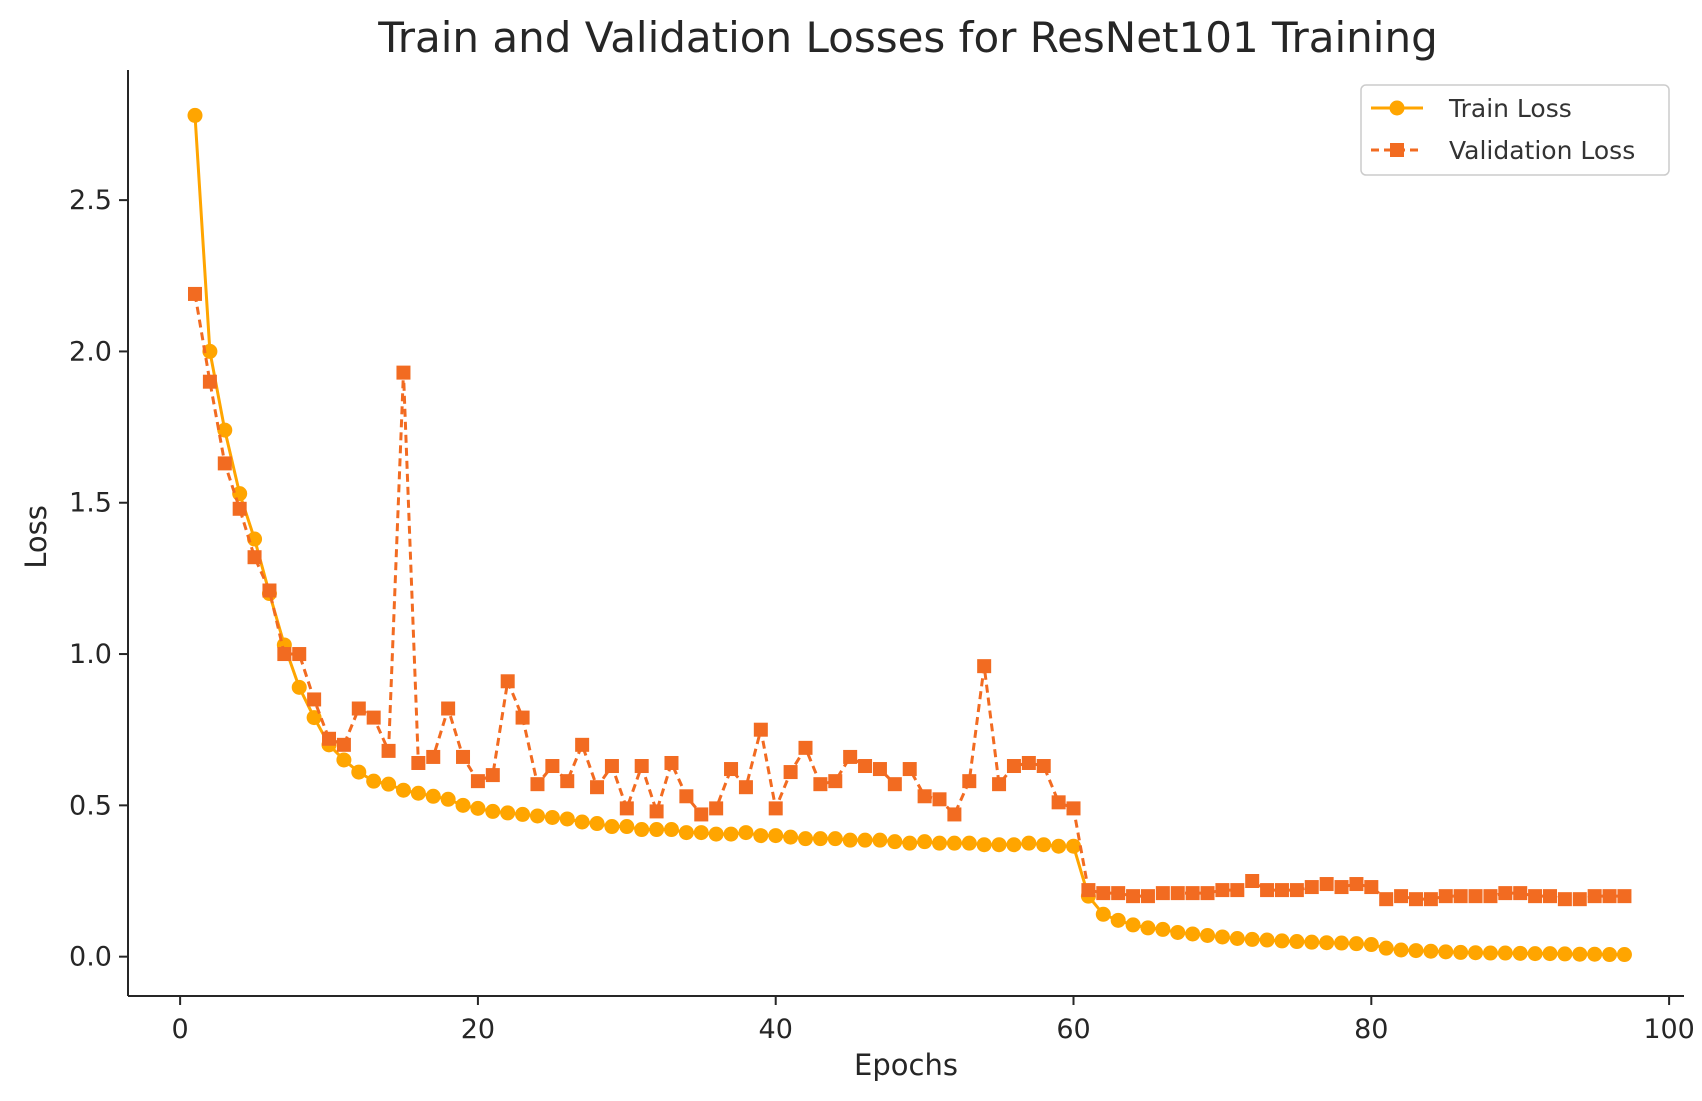  Describe the element at coordinates (933, 1020) in the screenshot. I see `x-ticks: 0 20 40 60 80 100` at that location.